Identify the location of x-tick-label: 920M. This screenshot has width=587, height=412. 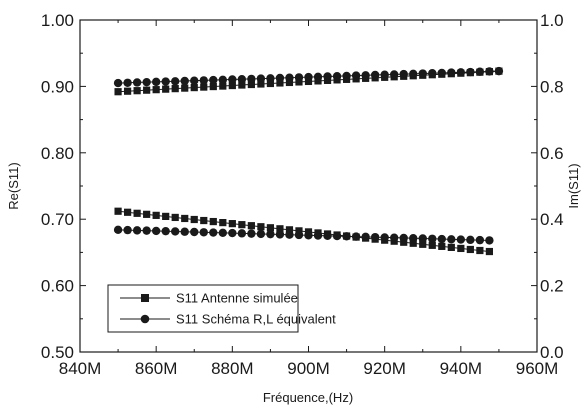
(384, 368).